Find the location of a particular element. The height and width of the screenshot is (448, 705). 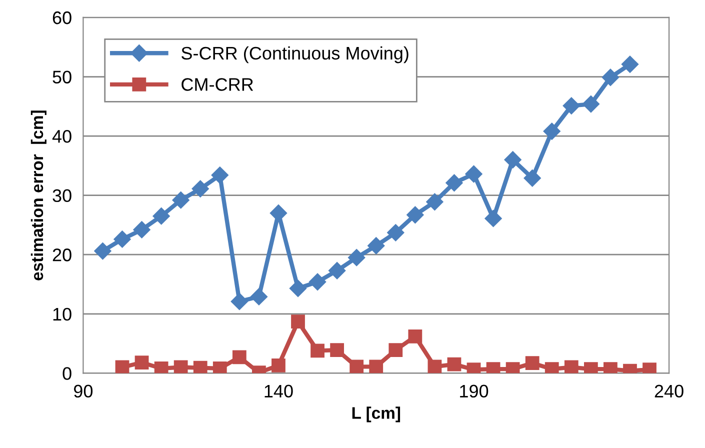

y-axis-title: estimation error [cm] is located at coordinates (38, 195).